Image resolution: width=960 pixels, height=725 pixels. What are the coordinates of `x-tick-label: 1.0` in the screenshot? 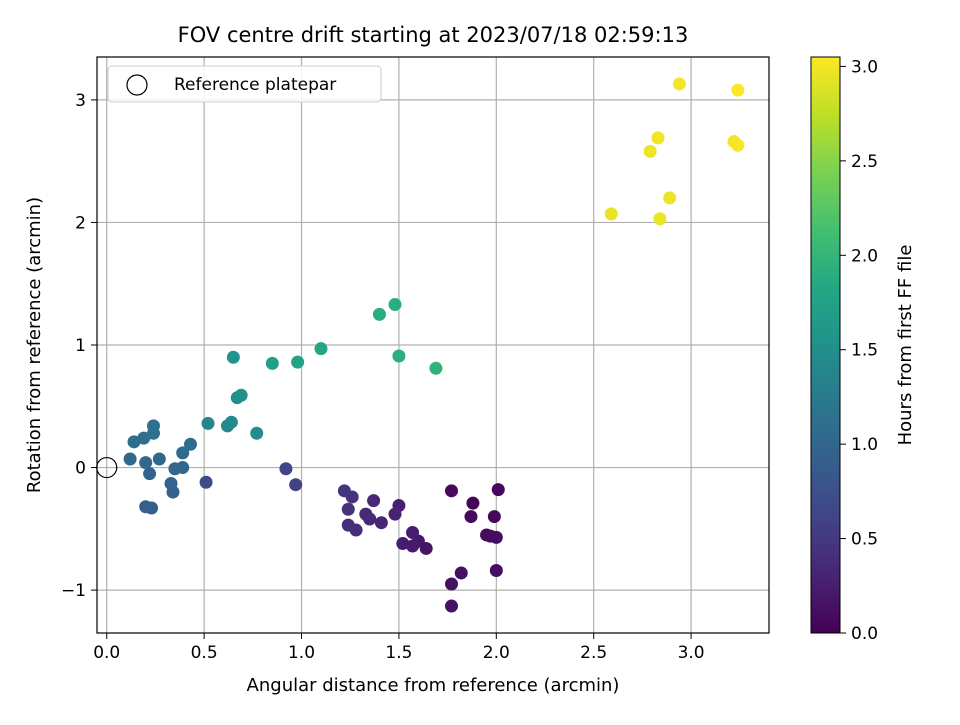 It's located at (301, 653).